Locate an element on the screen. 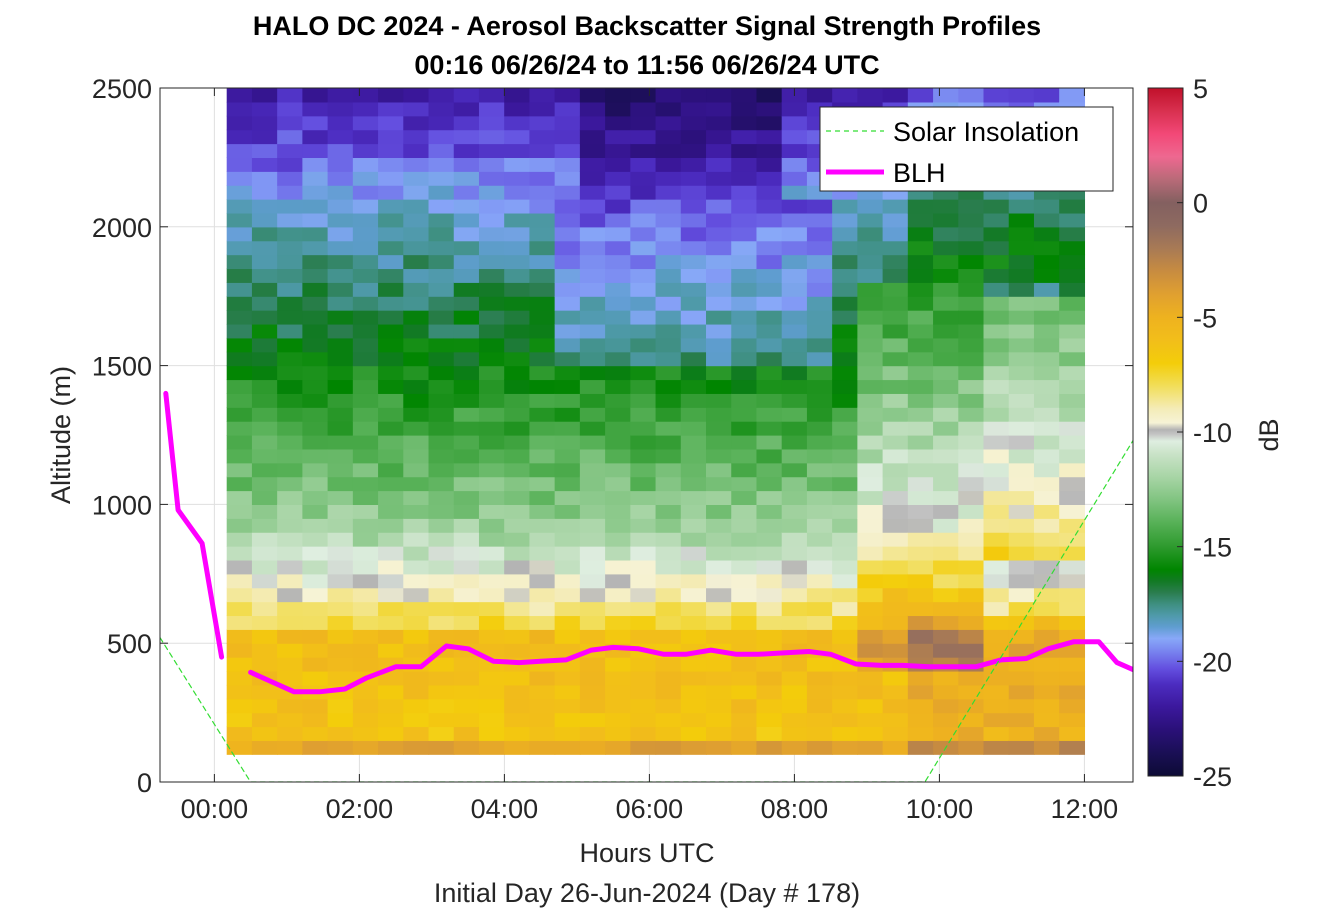  x-tick-label: 02:00 is located at coordinates (360, 809).